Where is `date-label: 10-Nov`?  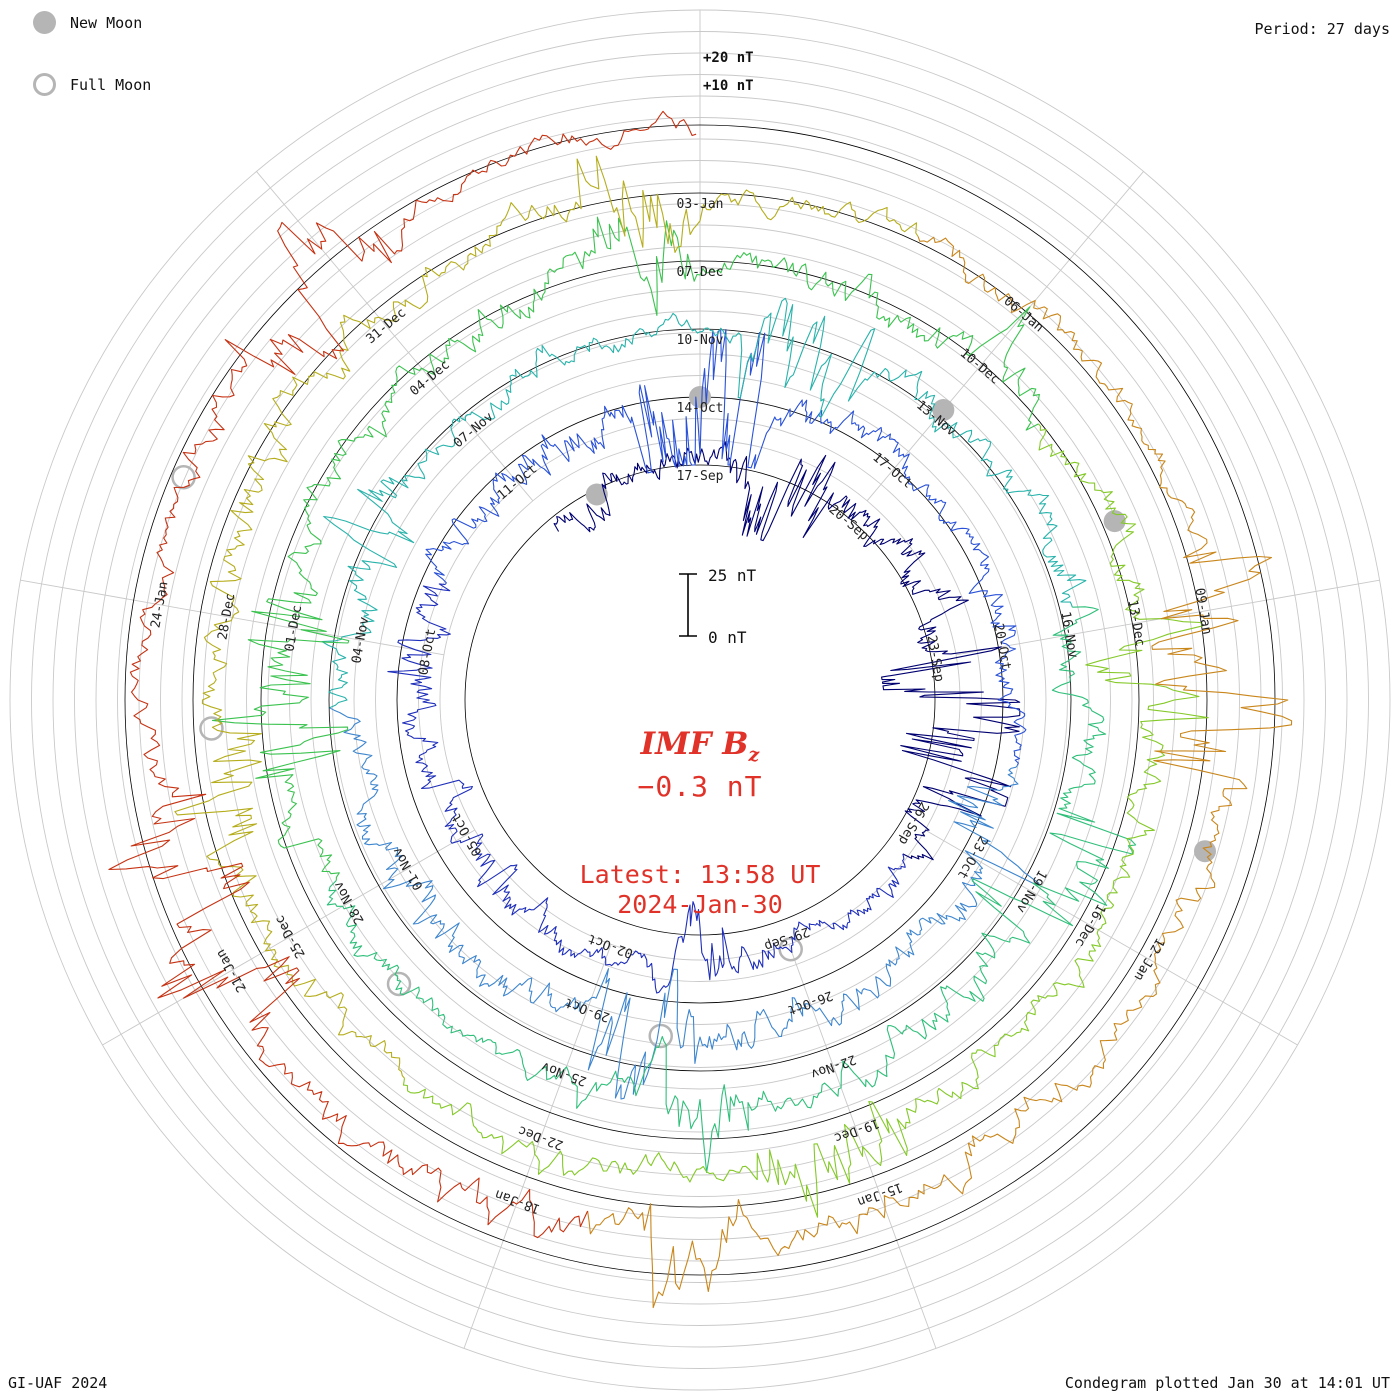 date-label: 10-Nov is located at coordinates (700, 340).